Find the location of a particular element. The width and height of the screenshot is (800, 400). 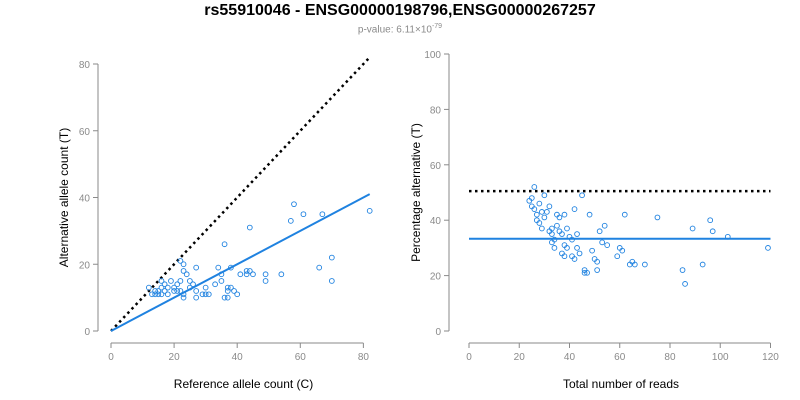

regression-fit-line is located at coordinates (240, 262).